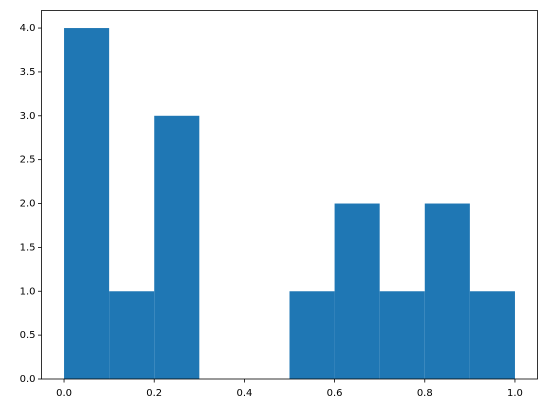  I want to click on y-tick-label: 0.5, so click(28, 335).